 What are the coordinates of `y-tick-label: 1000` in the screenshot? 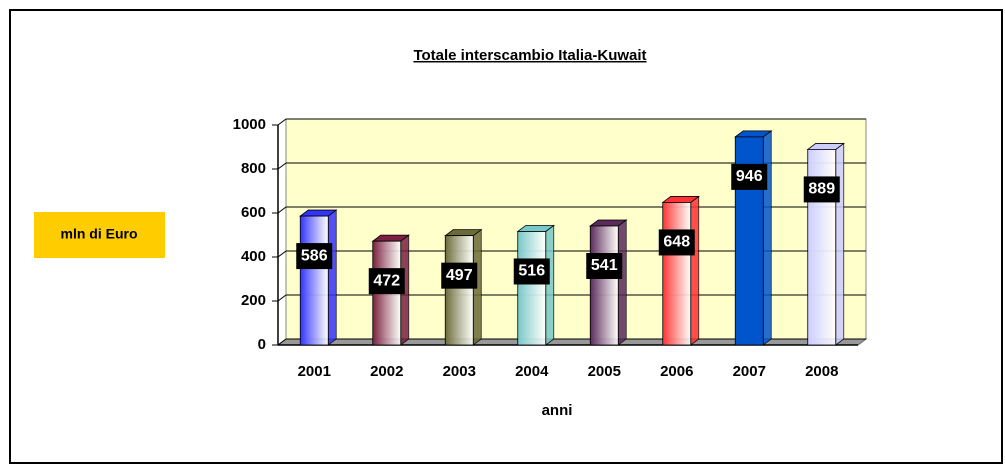 It's located at (249, 124).